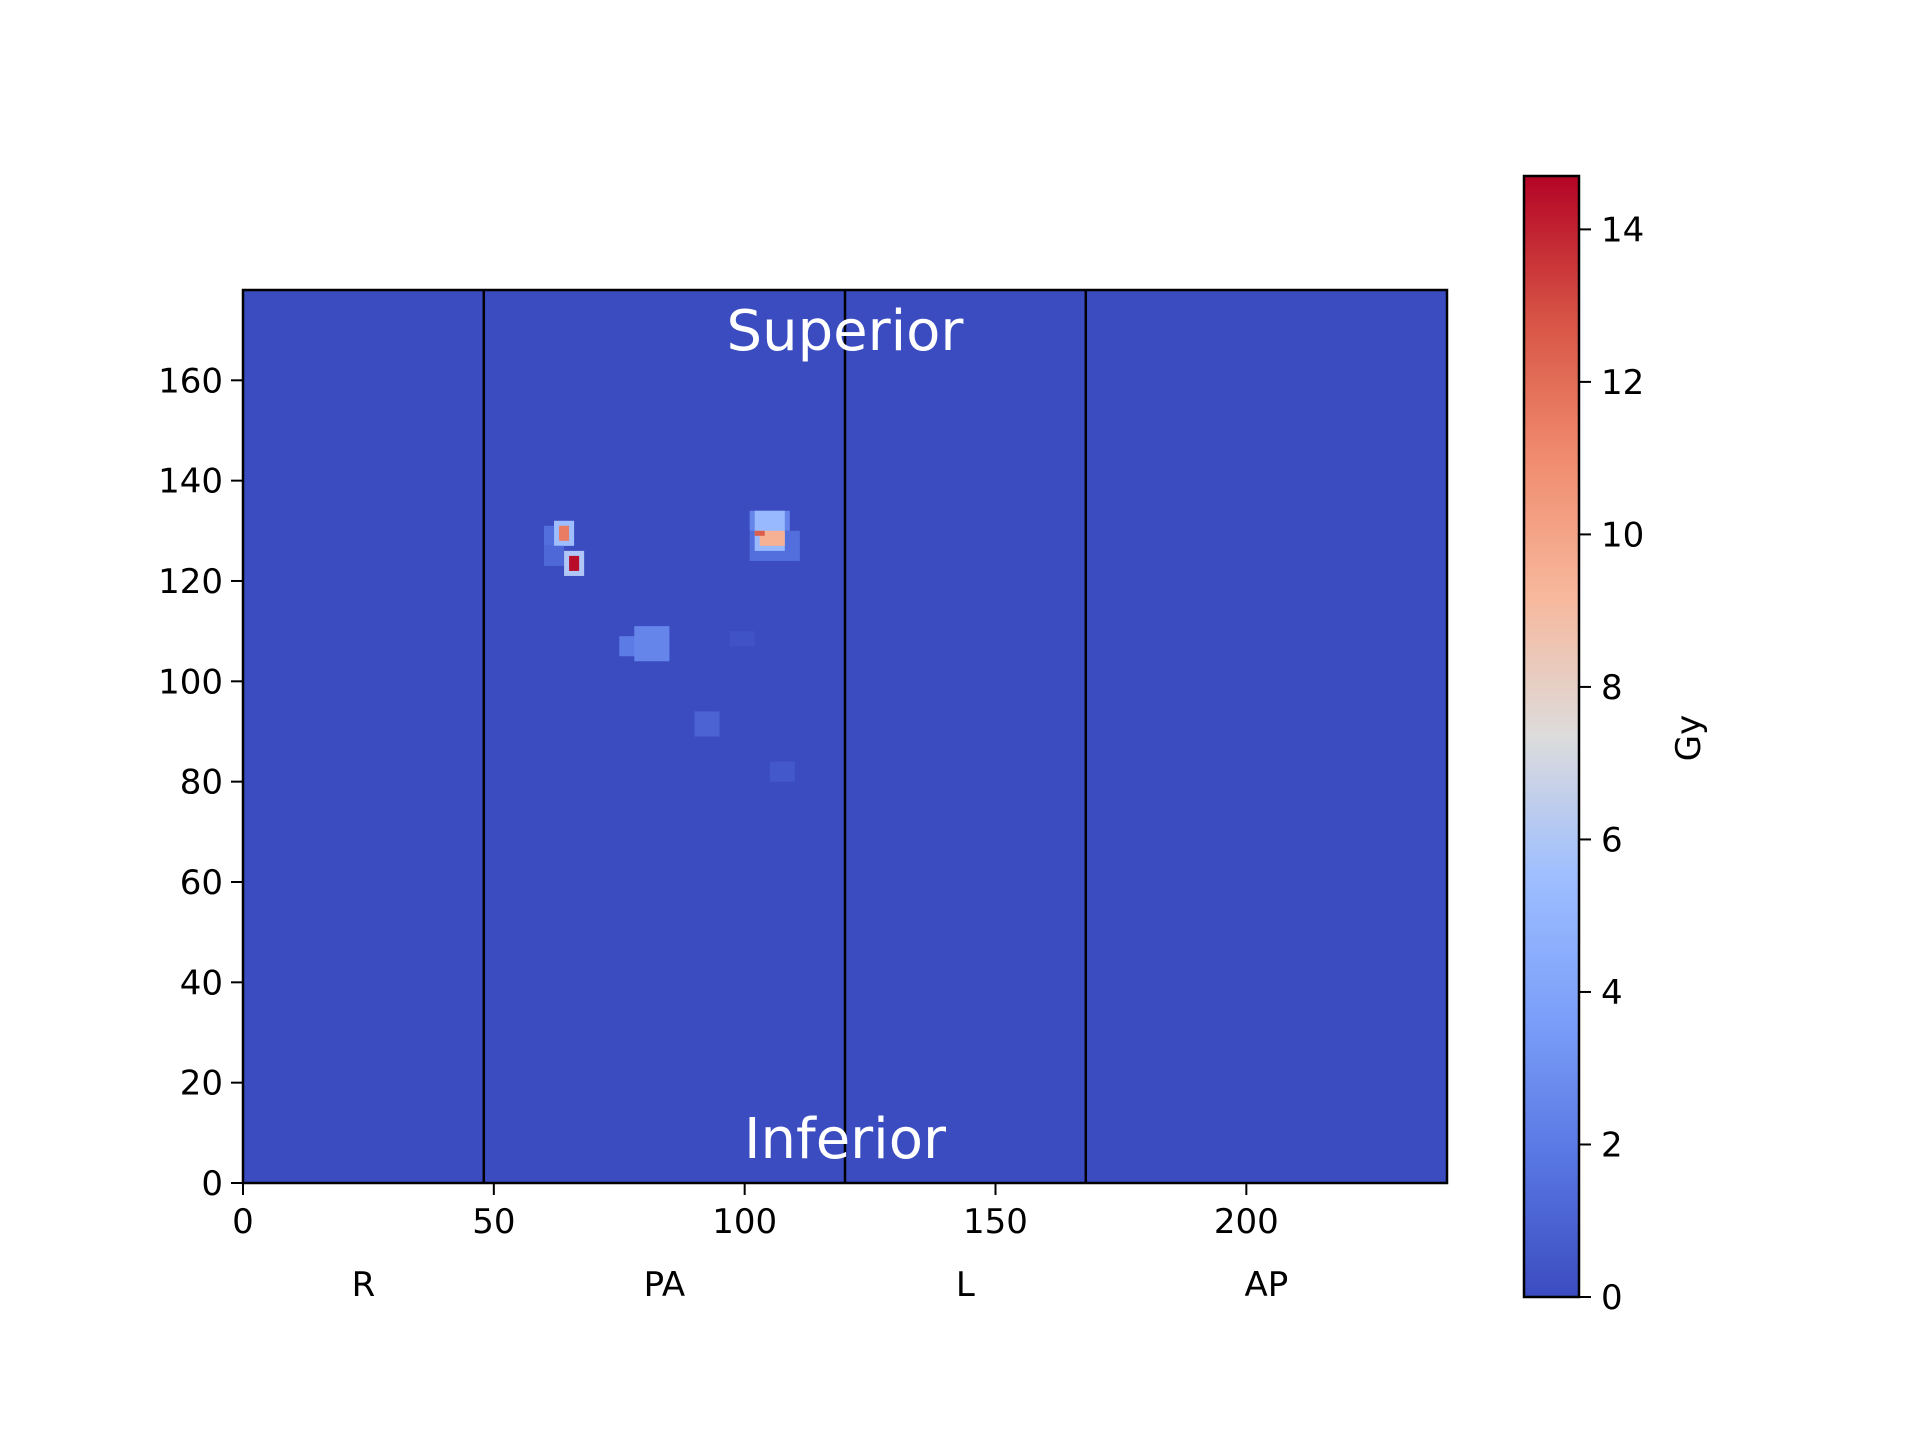 Image resolution: width=1920 pixels, height=1440 pixels. What do you see at coordinates (845, 1139) in the screenshot?
I see `annotation-inferior: Inferior` at bounding box center [845, 1139].